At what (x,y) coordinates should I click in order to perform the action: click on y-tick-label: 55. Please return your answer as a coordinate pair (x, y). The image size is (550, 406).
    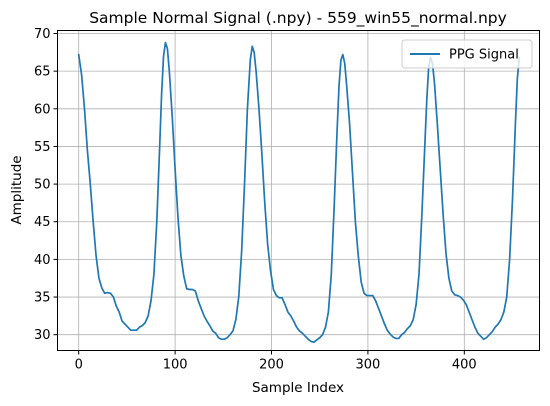
    Looking at the image, I should click on (42, 147).